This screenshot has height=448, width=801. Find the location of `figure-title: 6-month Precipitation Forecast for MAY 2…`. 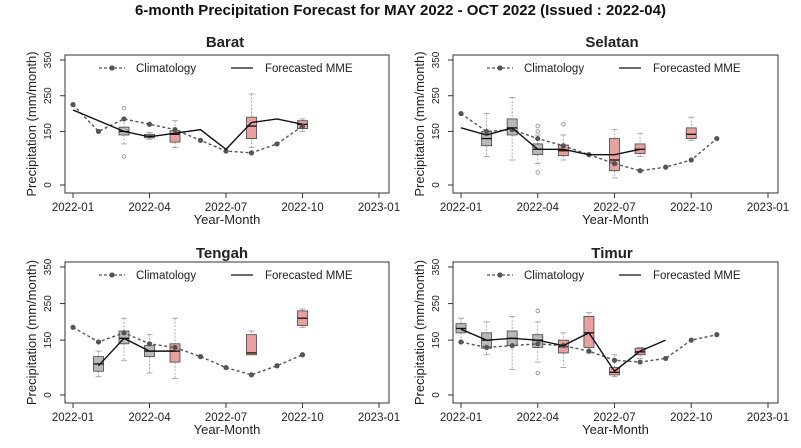

figure-title: 6-month Precipitation Forecast for MAY 2… is located at coordinates (400, 10).